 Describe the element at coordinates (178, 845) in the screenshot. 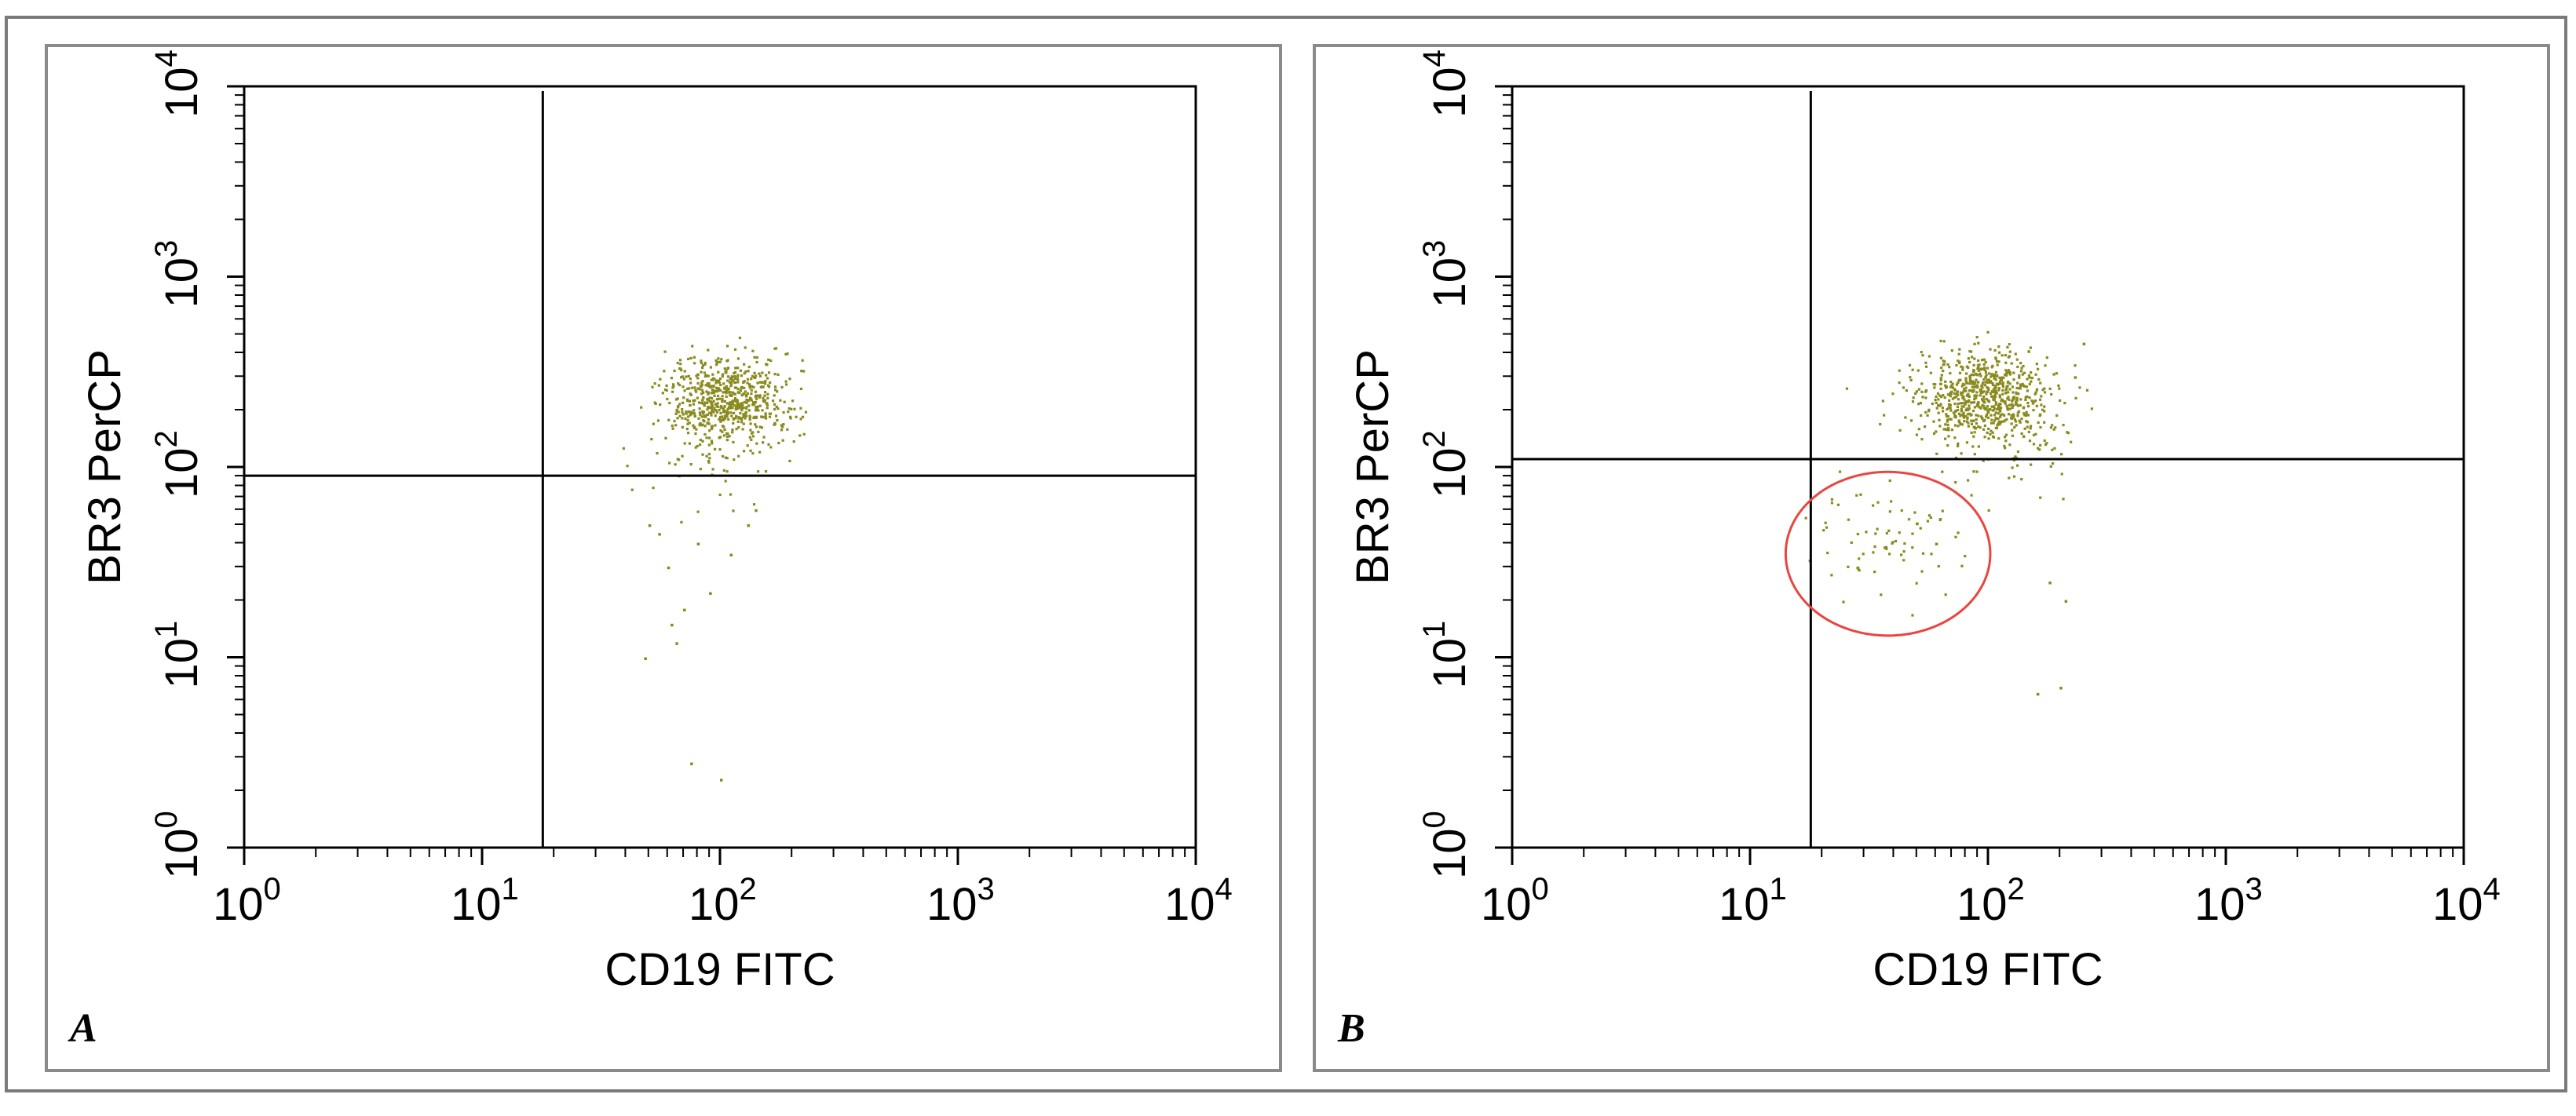

I see `y-tick-label: 10⁰` at that location.